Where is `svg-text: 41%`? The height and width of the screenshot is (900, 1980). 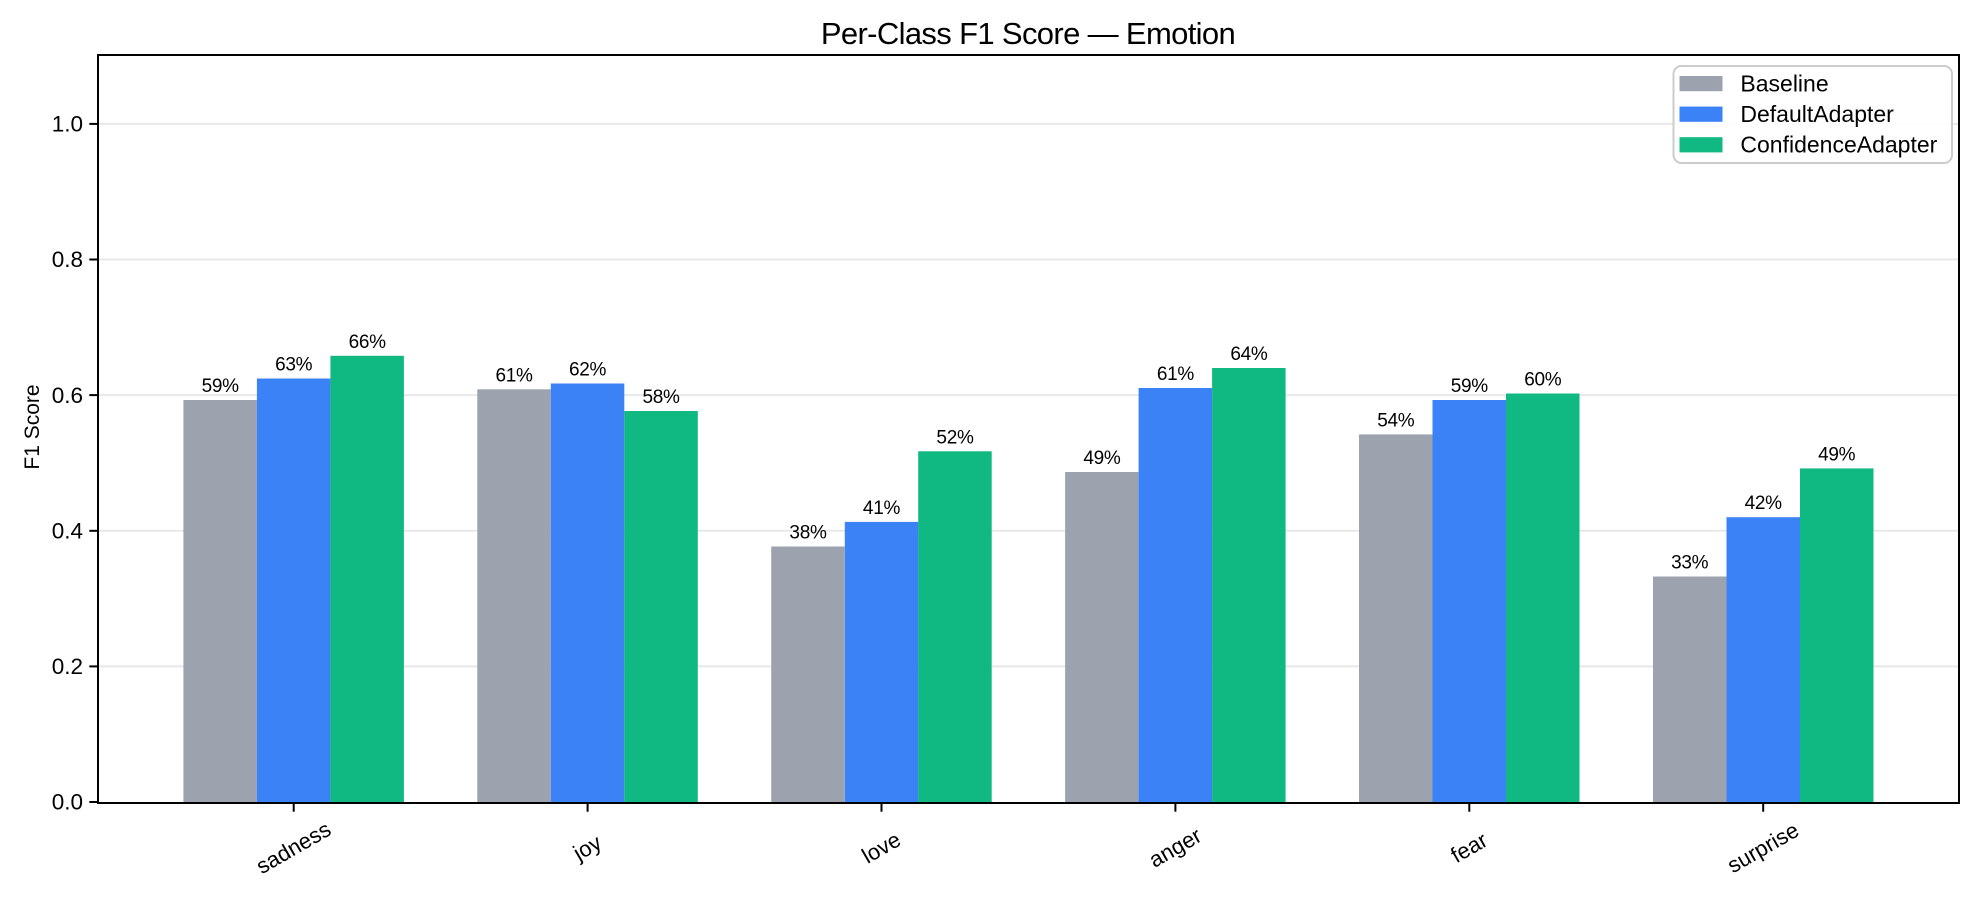
svg-text: 41% is located at coordinates (882, 508).